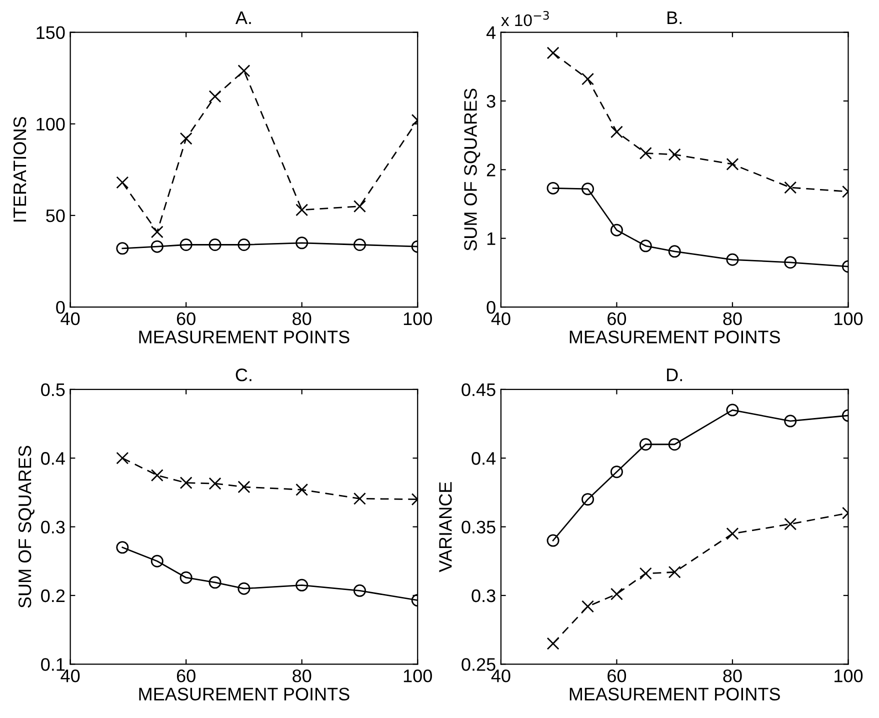 This screenshot has width=879, height=718. Describe the element at coordinates (244, 375) in the screenshot. I see `chart-title: C.` at that location.